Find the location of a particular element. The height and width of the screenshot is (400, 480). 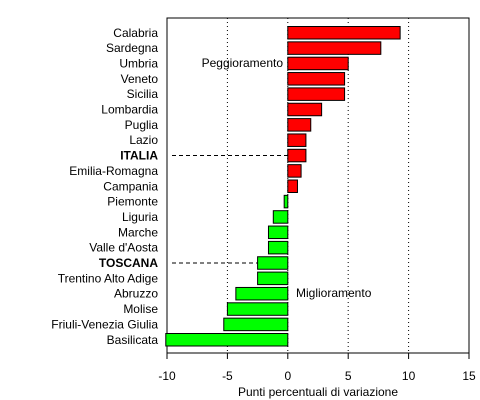

x-axis: -10 -5 0 5 10 15 is located at coordinates (317, 368).